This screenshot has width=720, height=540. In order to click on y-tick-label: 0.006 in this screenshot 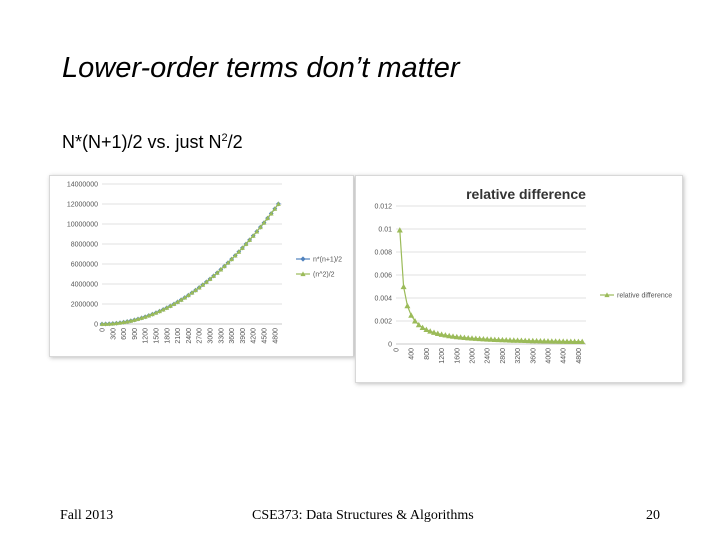, I will do `click(383, 276)`.